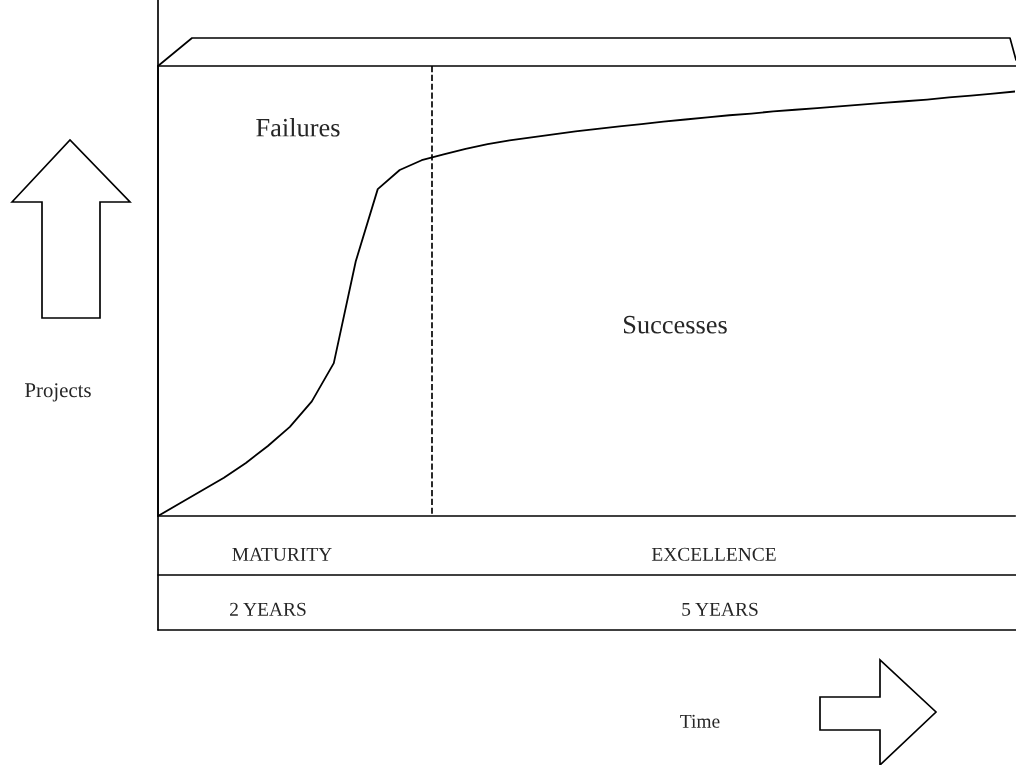 The image size is (1016, 765). What do you see at coordinates (675, 324) in the screenshot?
I see `annotation: Successes` at bounding box center [675, 324].